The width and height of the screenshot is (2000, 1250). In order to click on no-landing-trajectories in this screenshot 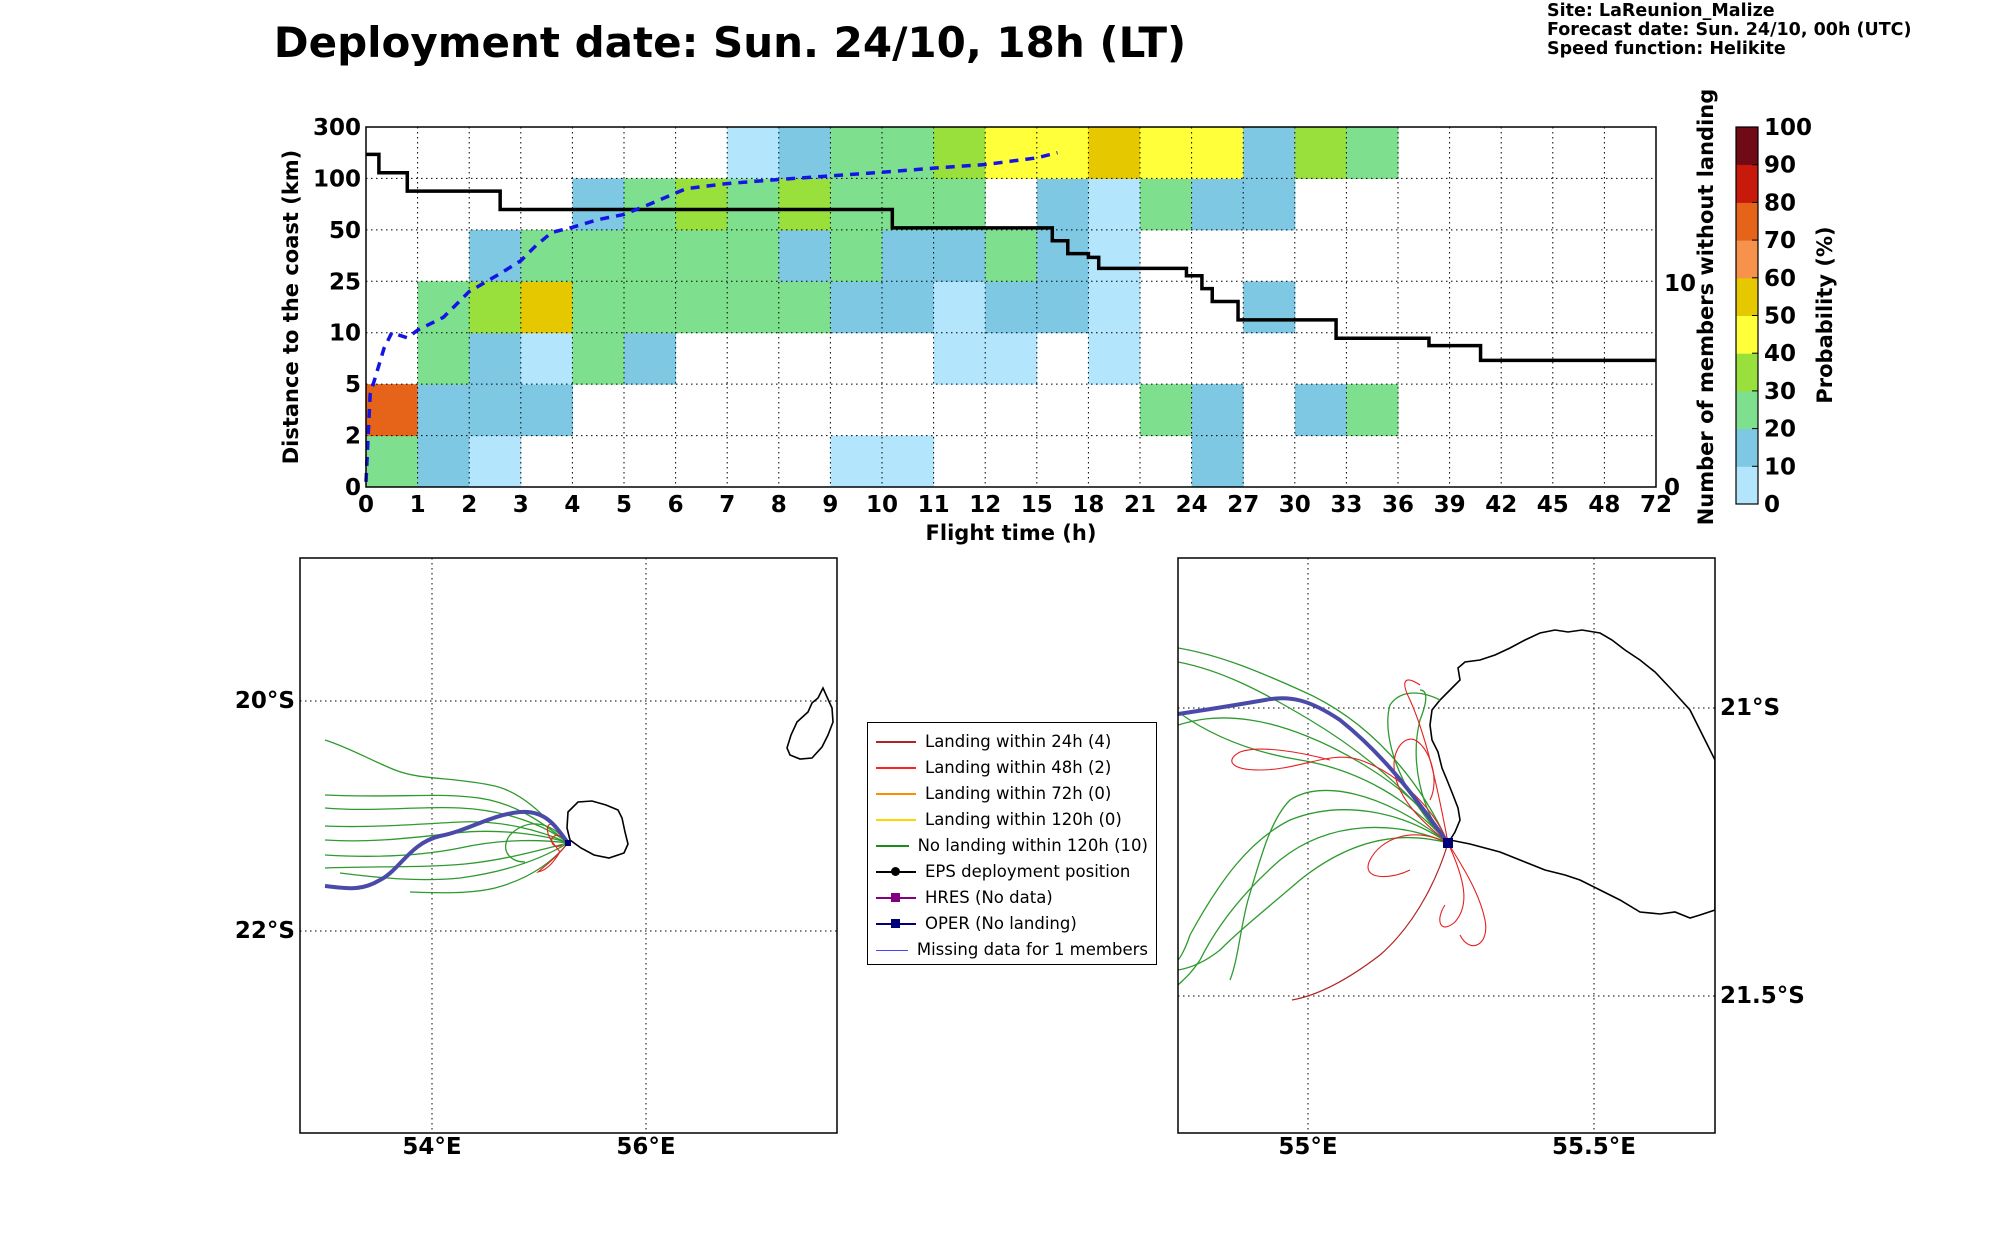, I will do `click(446, 816)`.